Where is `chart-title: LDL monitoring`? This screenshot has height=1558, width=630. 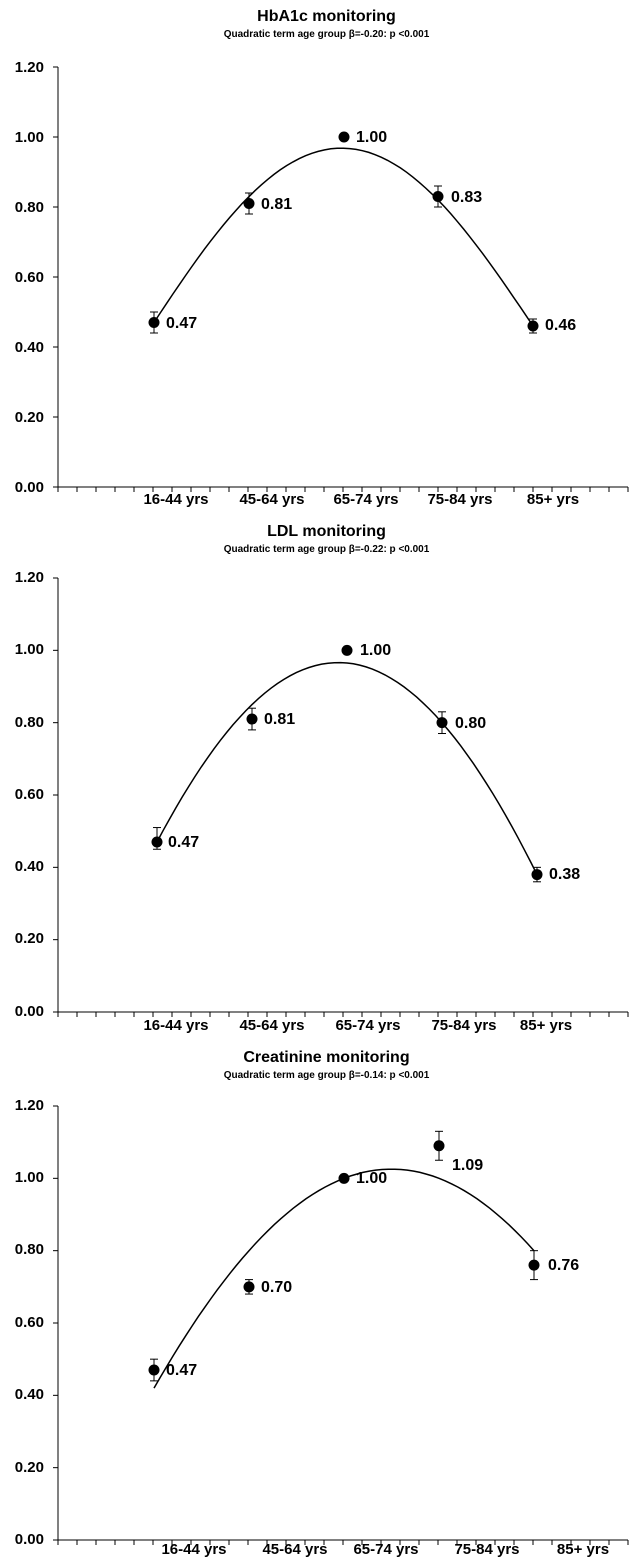 chart-title: LDL monitoring is located at coordinates (326, 531).